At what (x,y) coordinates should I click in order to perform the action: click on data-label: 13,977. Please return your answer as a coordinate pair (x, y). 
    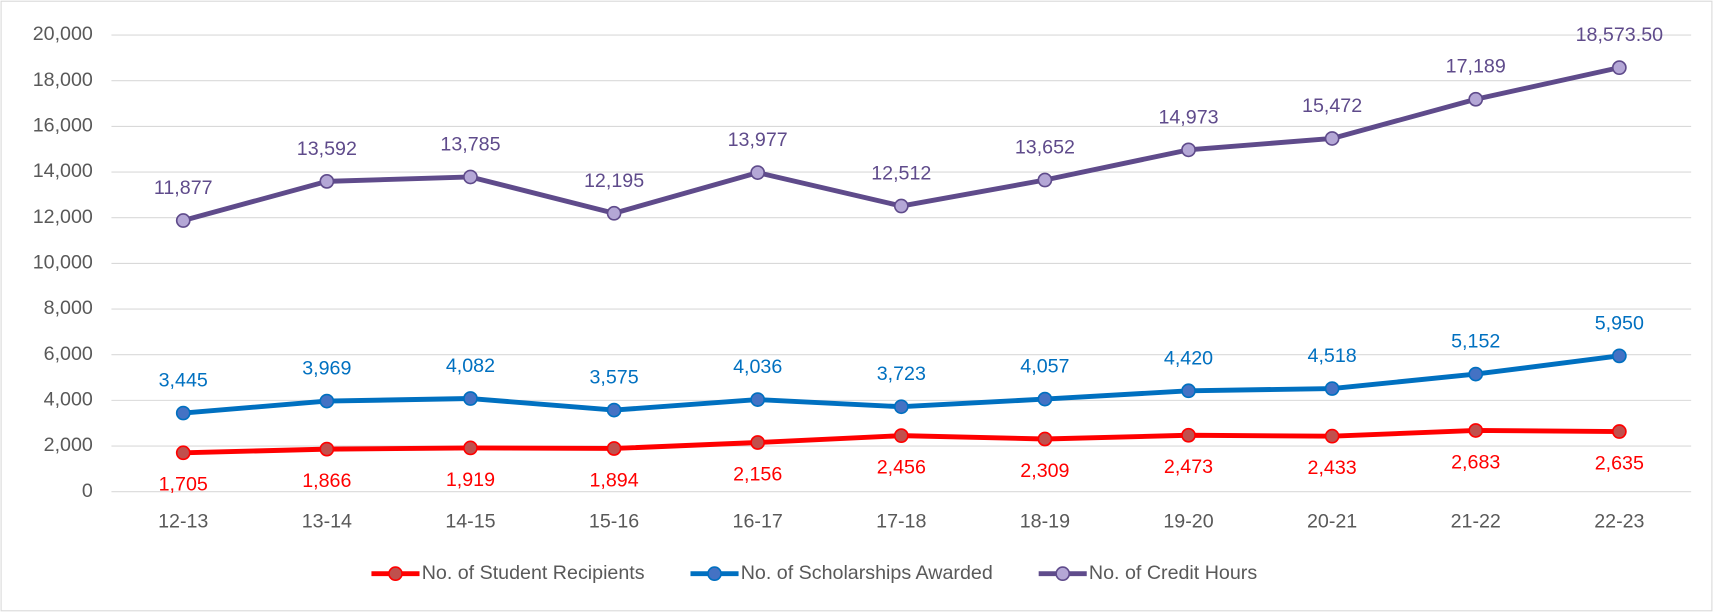
    Looking at the image, I should click on (758, 140).